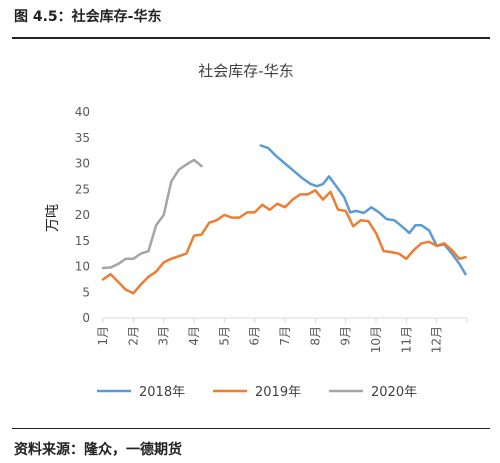 Image resolution: width=500 pixels, height=463 pixels. Describe the element at coordinates (406, 339) in the screenshot. I see `x-tick-label: 11月` at that location.